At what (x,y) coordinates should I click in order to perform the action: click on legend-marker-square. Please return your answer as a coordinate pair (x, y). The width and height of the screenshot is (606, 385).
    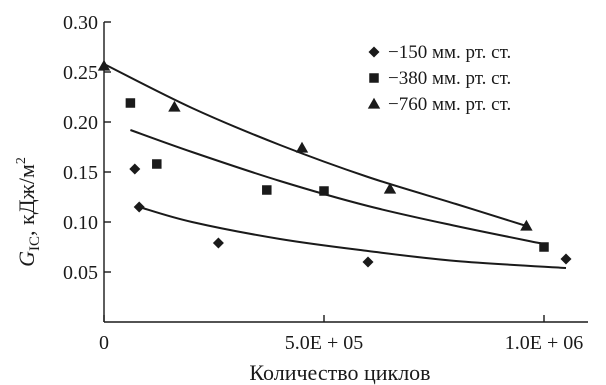
    Looking at the image, I should click on (374, 78).